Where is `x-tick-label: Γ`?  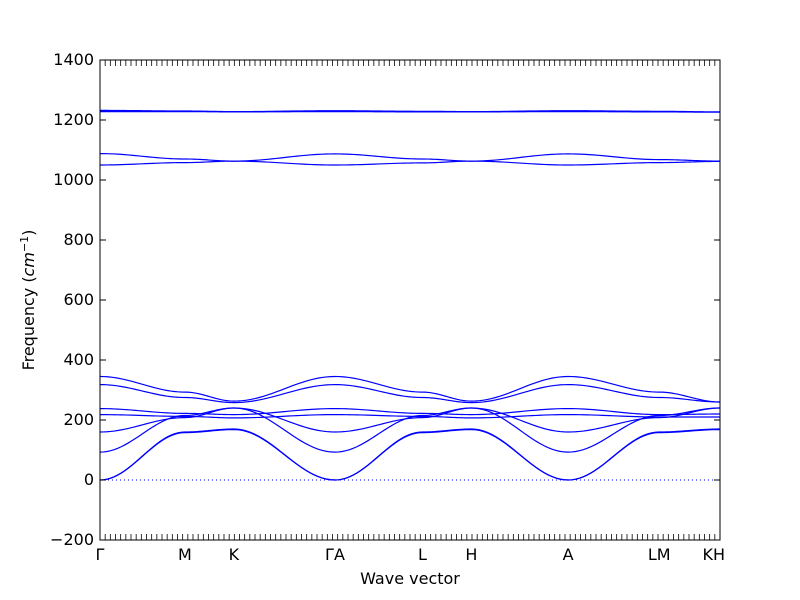 x-tick-label: Γ is located at coordinates (100, 554).